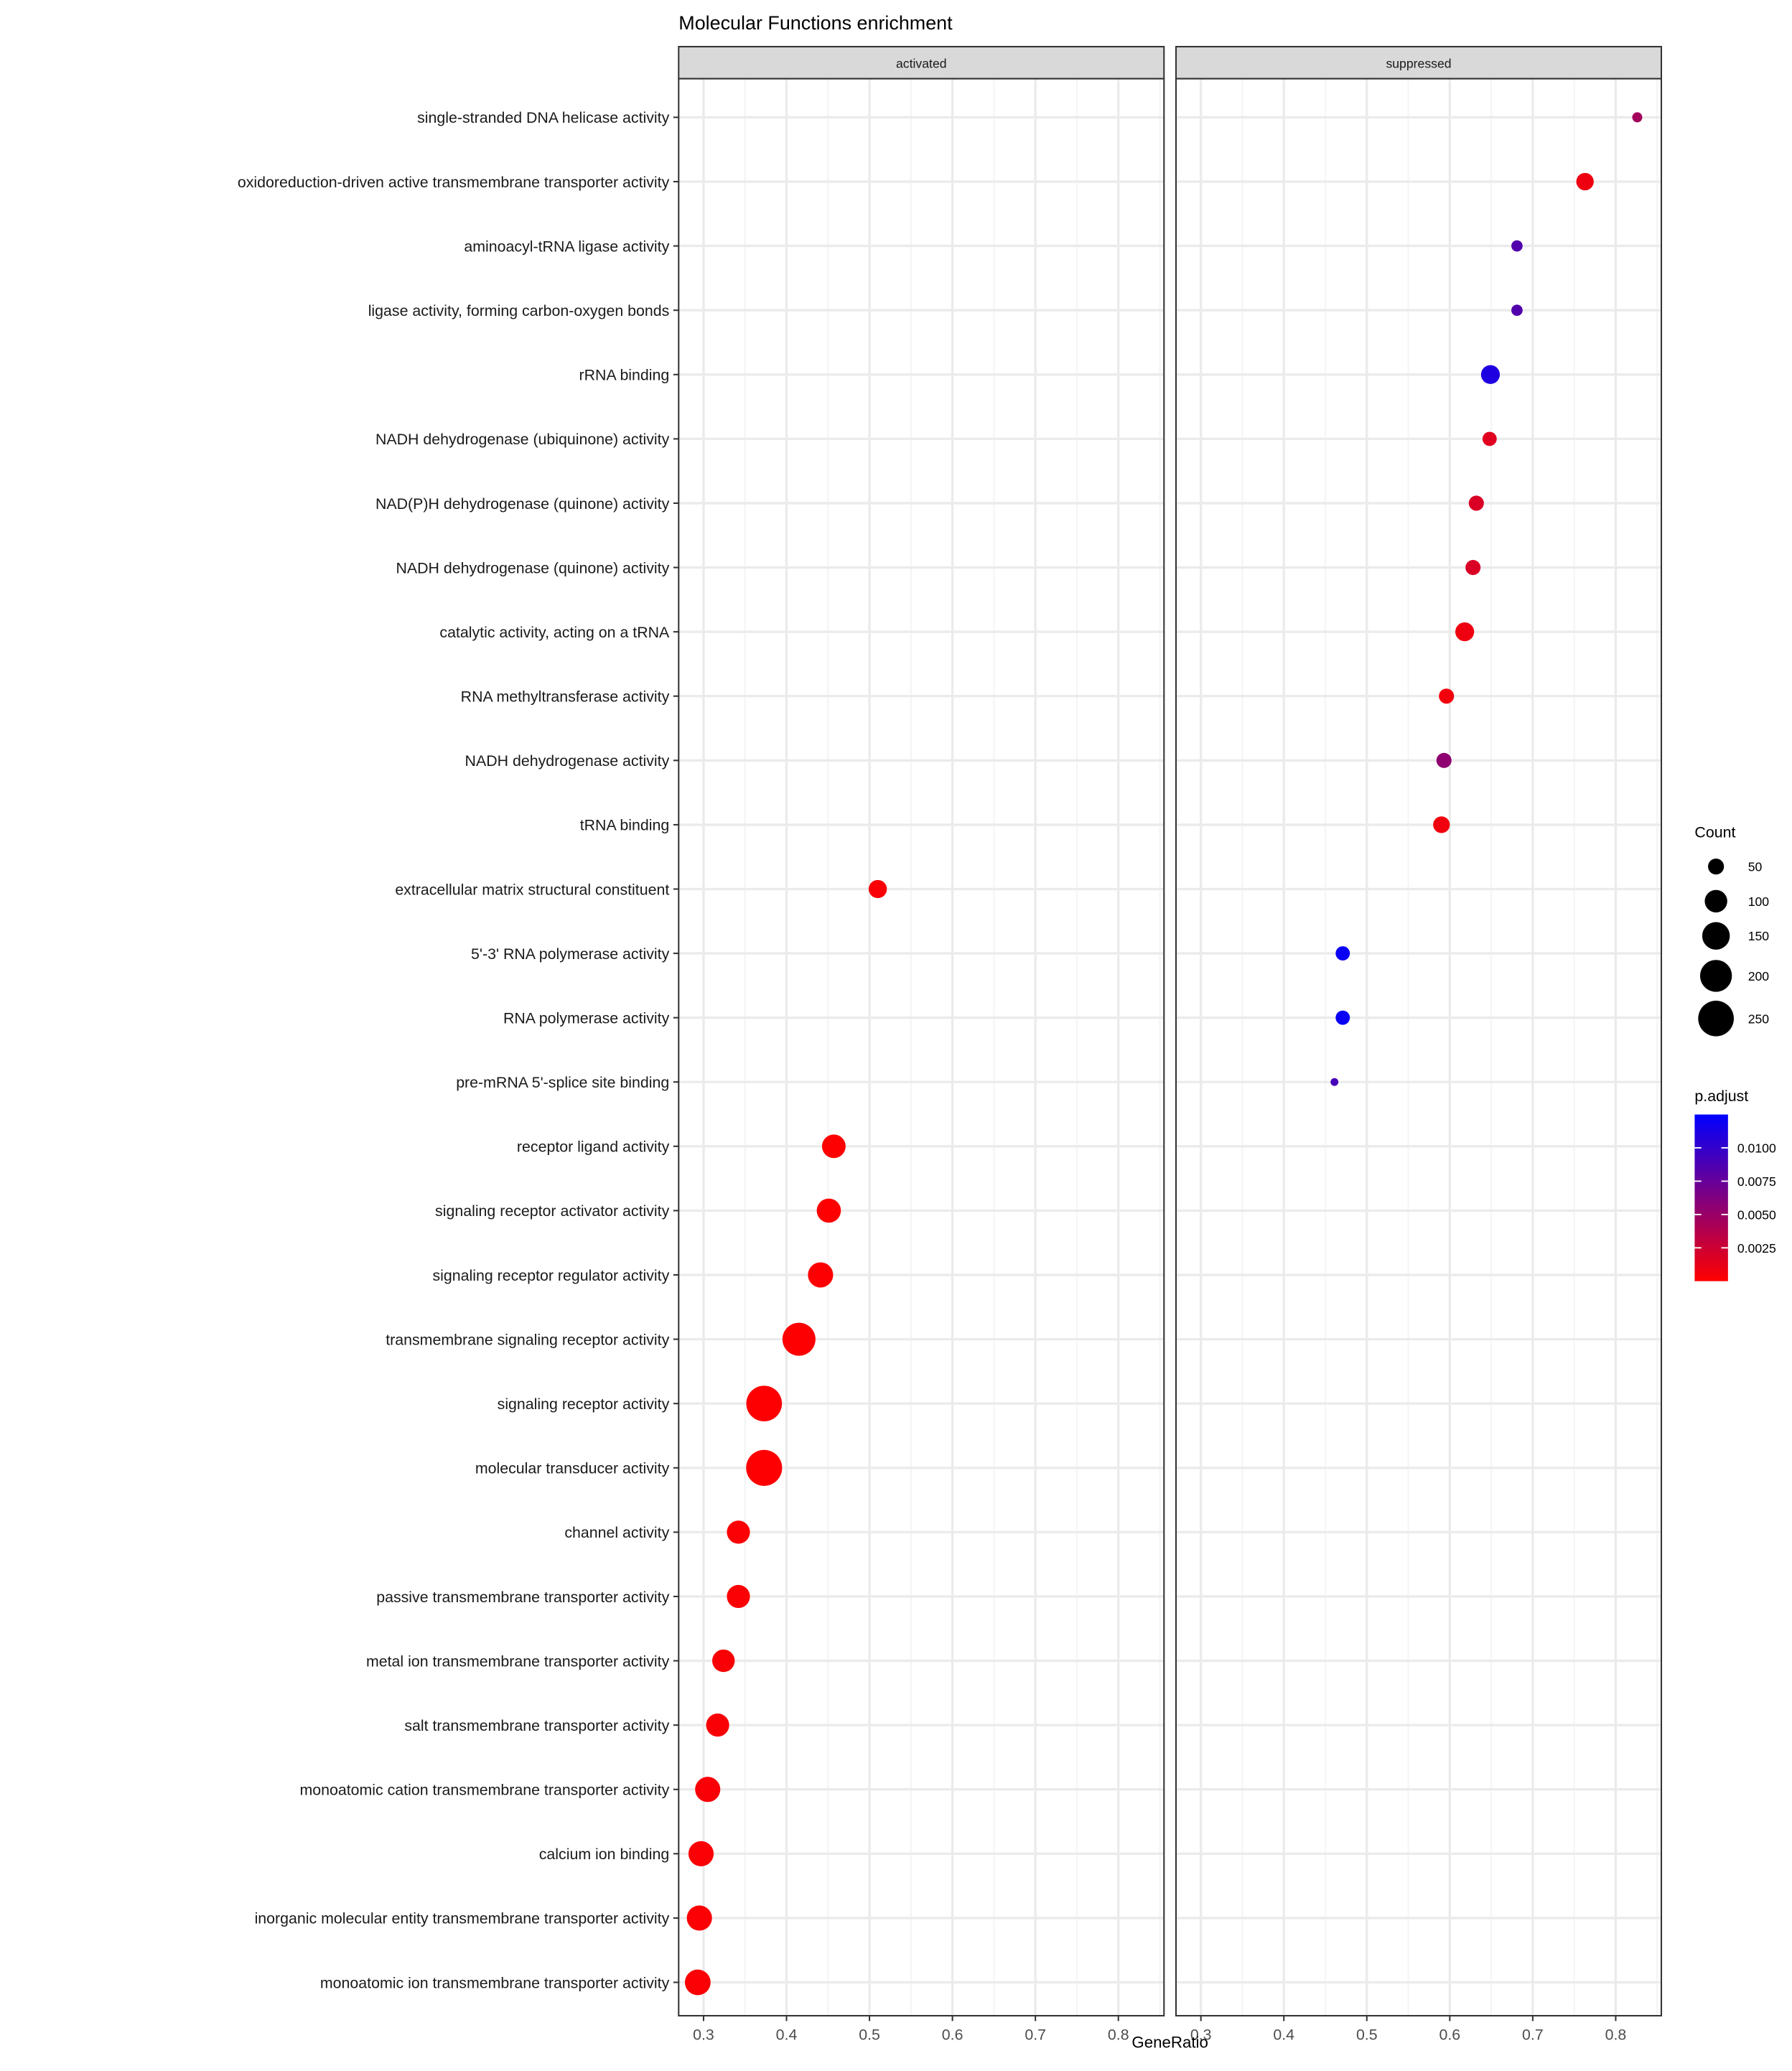 The image size is (1792, 2071). I want to click on y-tick-label: receptor ligand activity, so click(593, 1147).